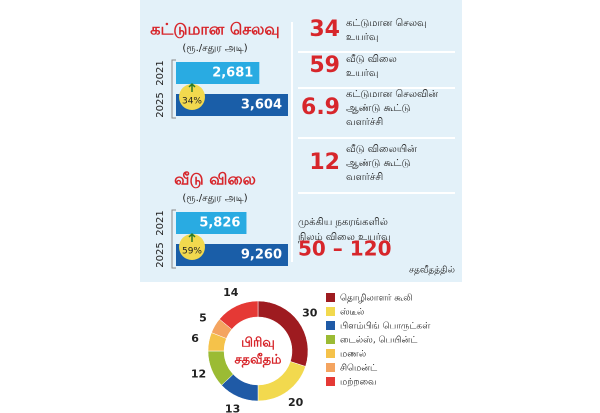 The height and width of the screenshot is (413, 600). What do you see at coordinates (192, 252) in the screenshot?
I see `growth-label: 59%` at bounding box center [192, 252].